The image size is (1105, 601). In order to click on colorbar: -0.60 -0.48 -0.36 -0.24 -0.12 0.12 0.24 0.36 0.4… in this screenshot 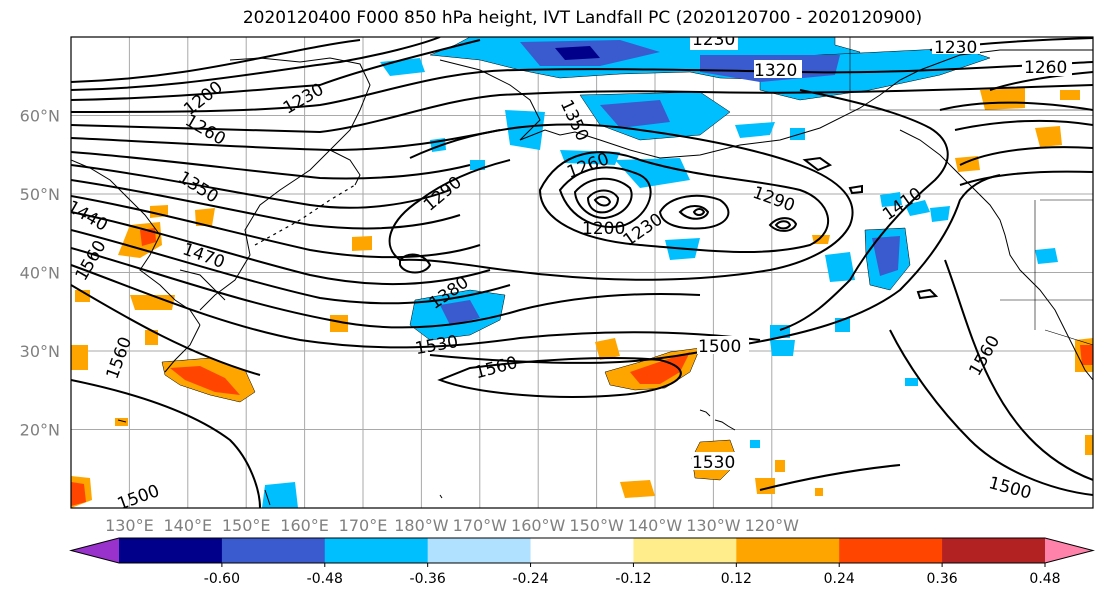, I will do `click(582, 562)`.